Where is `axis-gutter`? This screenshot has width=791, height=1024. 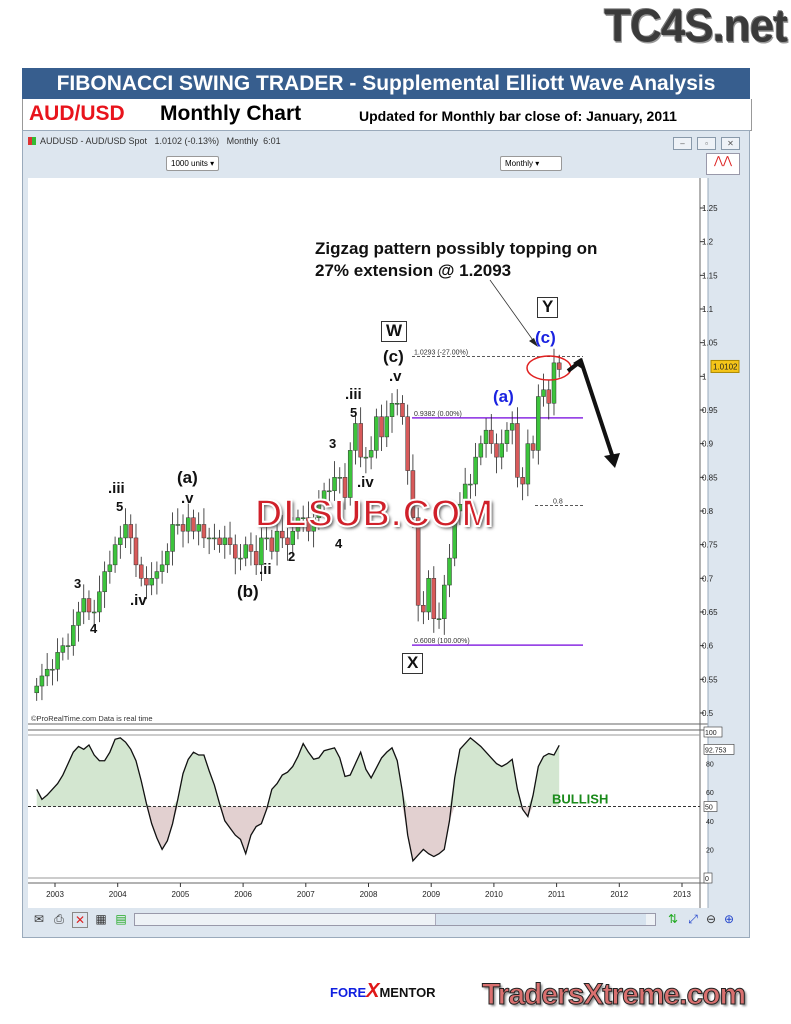 axis-gutter is located at coordinates (724, 543).